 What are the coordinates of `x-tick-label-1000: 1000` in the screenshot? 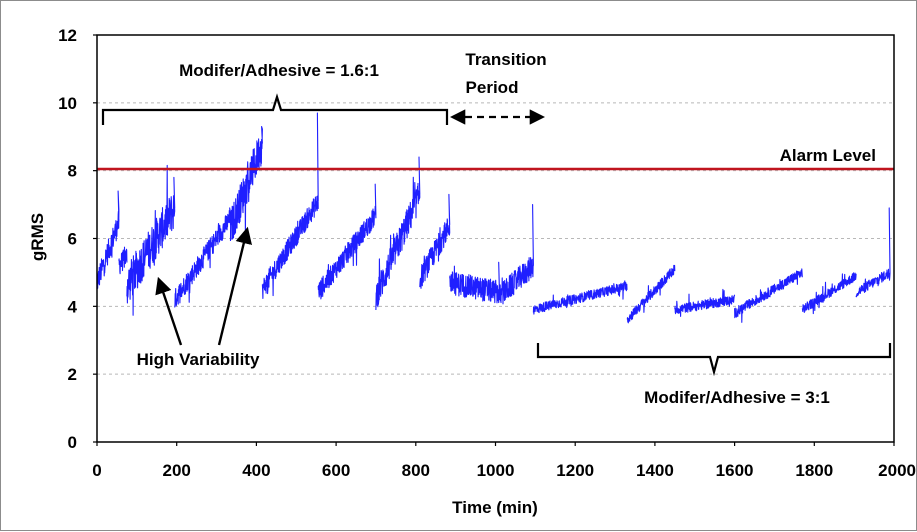 It's located at (496, 470).